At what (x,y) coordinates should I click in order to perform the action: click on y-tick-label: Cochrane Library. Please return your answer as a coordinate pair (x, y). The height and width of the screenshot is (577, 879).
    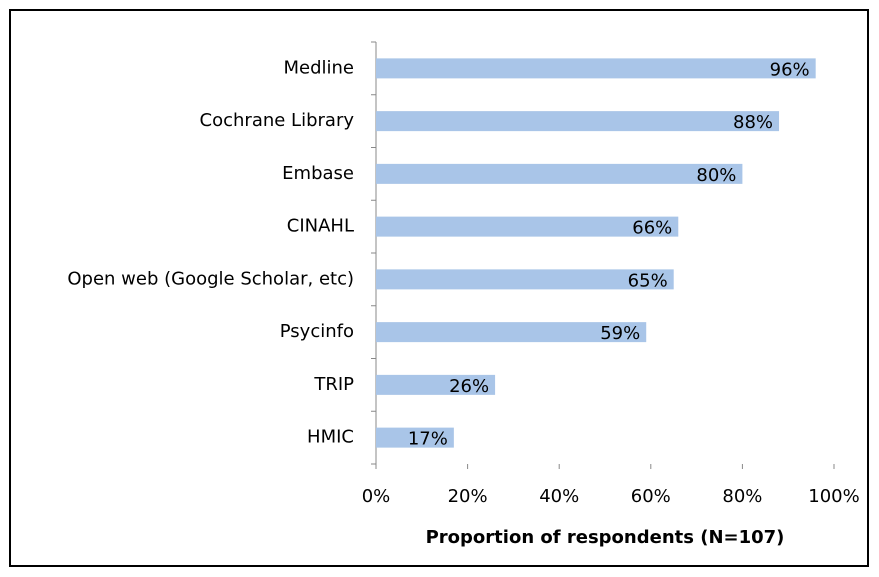
    Looking at the image, I should click on (277, 120).